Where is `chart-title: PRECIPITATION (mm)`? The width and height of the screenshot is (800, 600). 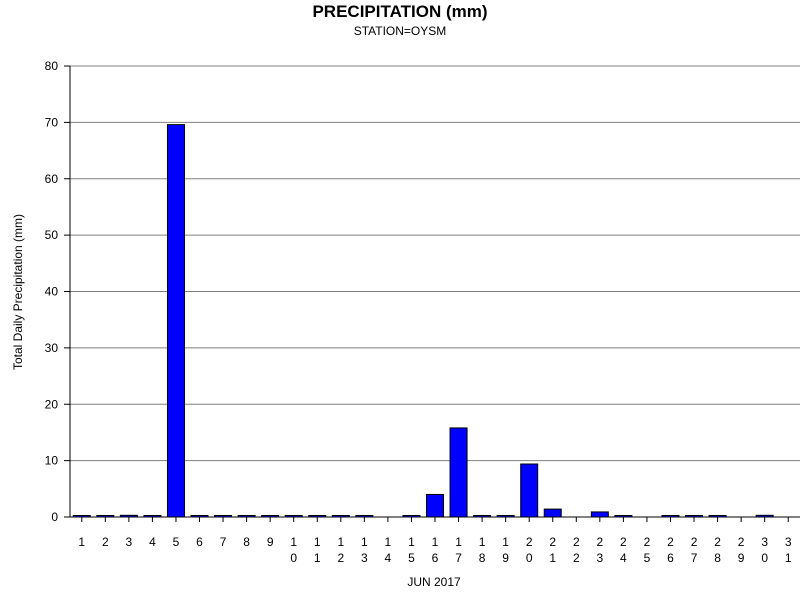 chart-title: PRECIPITATION (mm) is located at coordinates (399, 11).